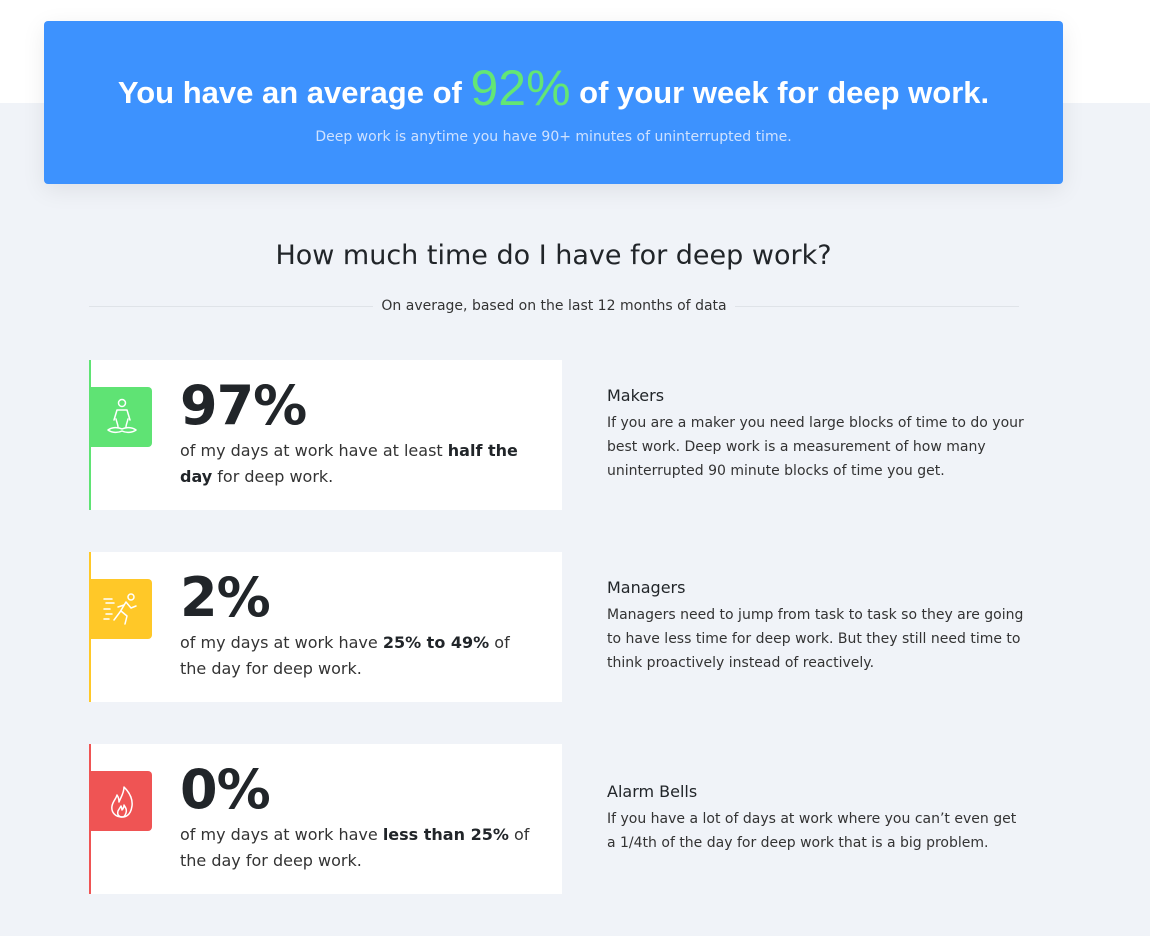  What do you see at coordinates (225, 789) in the screenshot?
I see `stat-percent: 0%` at bounding box center [225, 789].